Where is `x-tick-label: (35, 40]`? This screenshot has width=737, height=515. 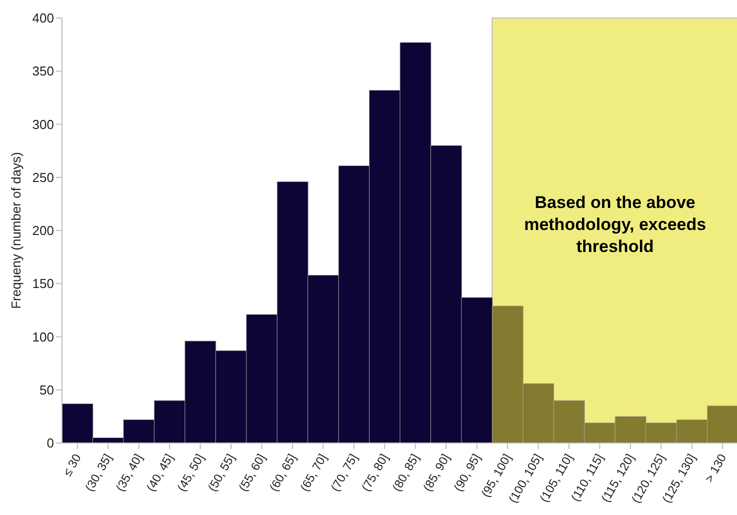
x-tick-label: (35, 40] is located at coordinates (129, 473).